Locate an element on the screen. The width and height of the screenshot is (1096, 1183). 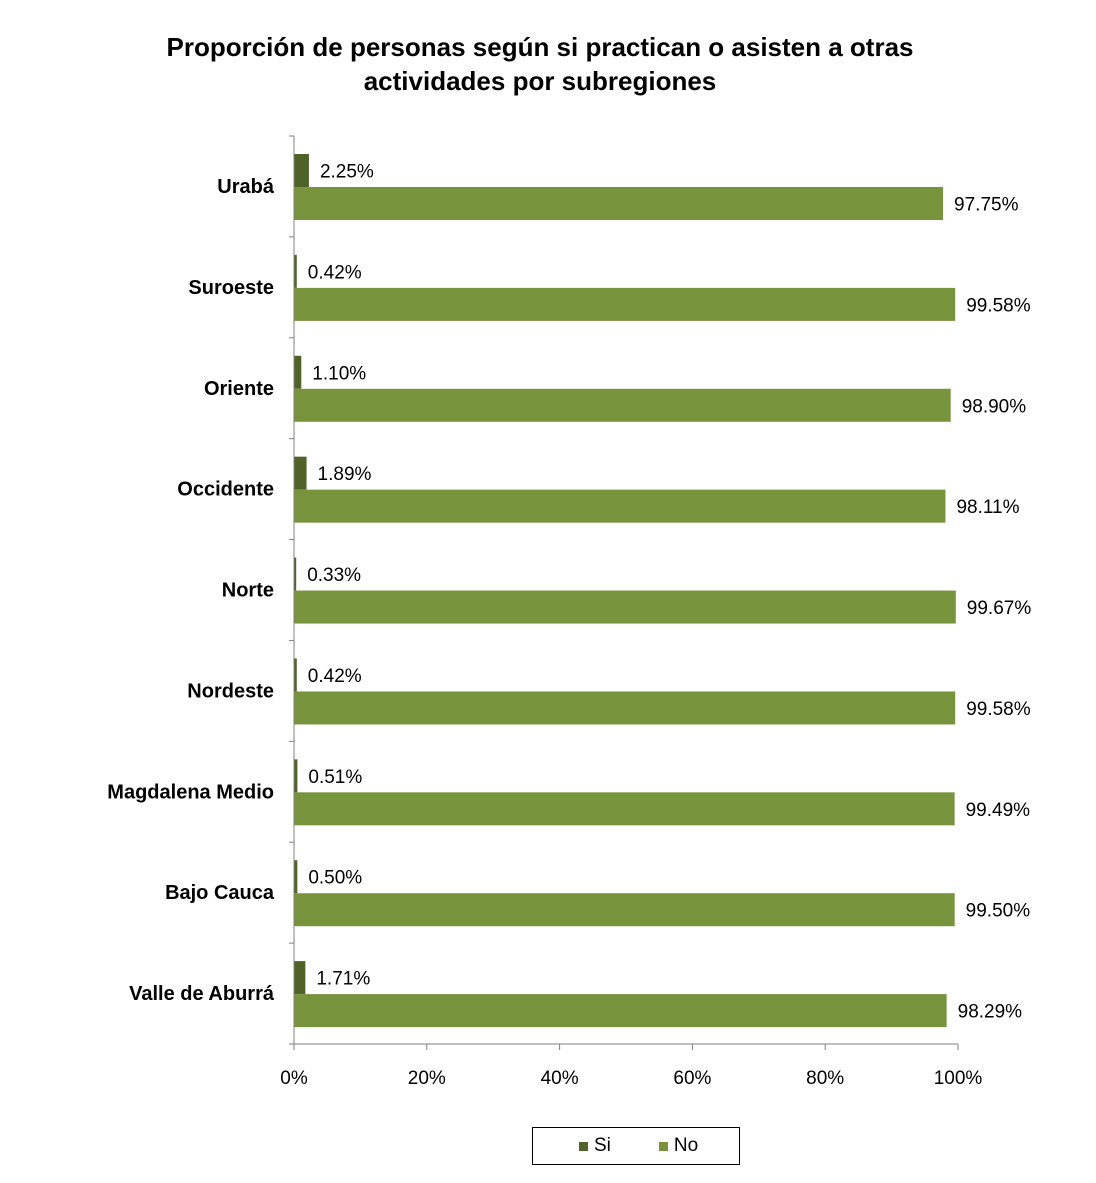
legend-item-no: No is located at coordinates (678, 1146).